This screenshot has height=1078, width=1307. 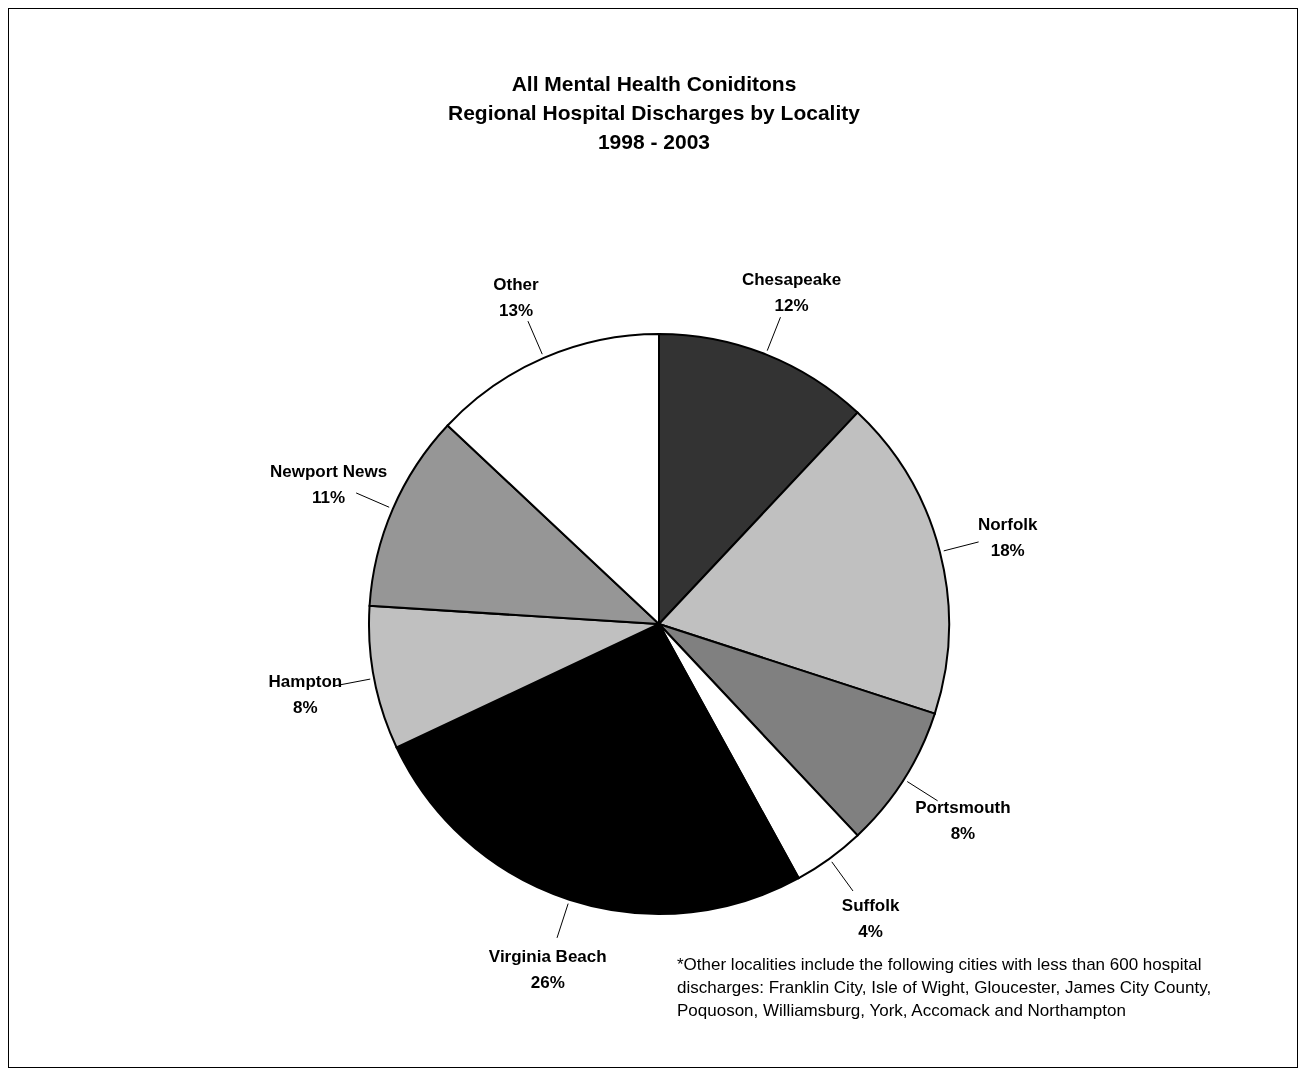 What do you see at coordinates (516, 310) in the screenshot?
I see `data-label: 13%` at bounding box center [516, 310].